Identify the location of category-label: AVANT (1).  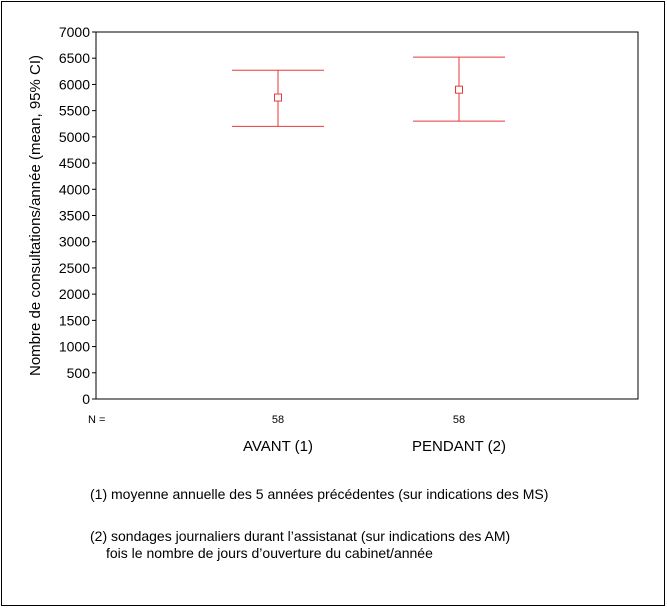
(278, 446).